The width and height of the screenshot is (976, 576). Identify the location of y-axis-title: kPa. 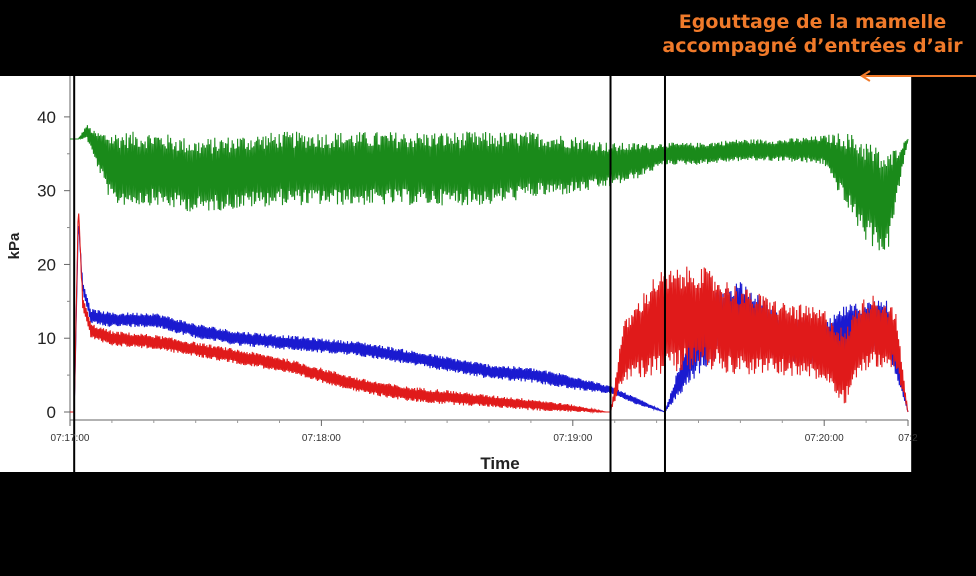
(14, 245).